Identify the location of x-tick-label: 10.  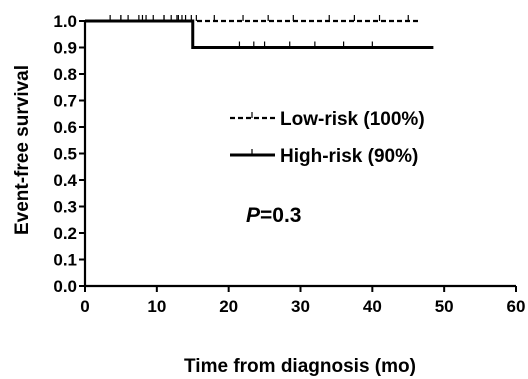
(156, 306).